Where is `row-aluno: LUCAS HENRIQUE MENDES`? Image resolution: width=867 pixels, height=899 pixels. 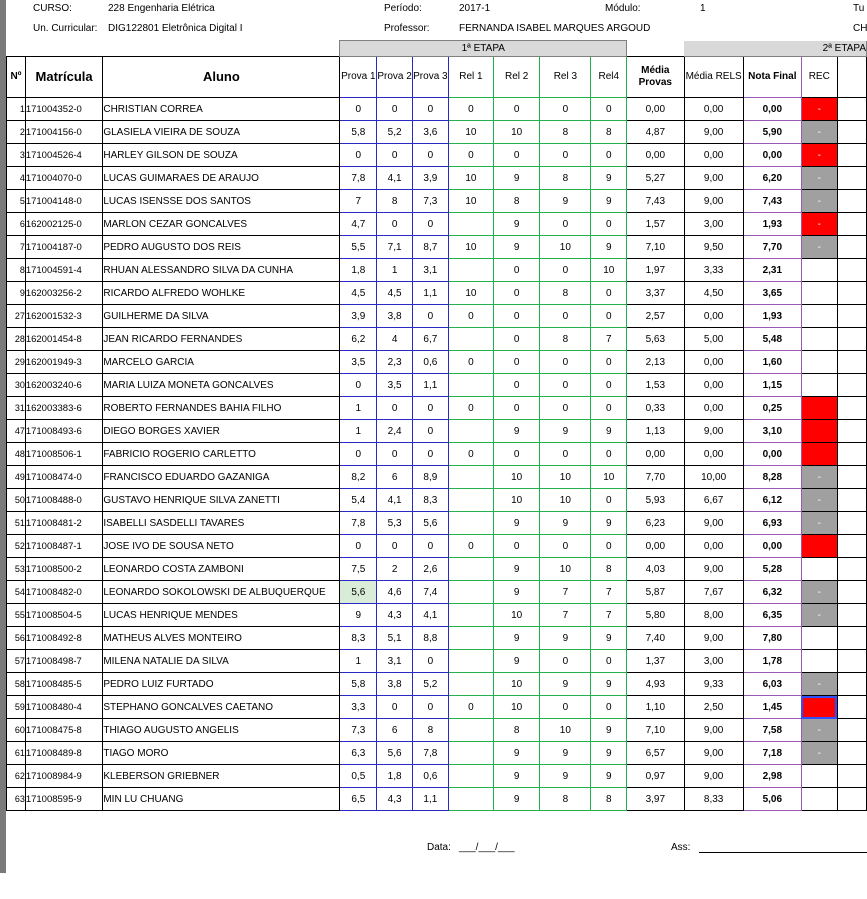
row-aluno: LUCAS HENRIQUE MENDES is located at coordinates (221, 615).